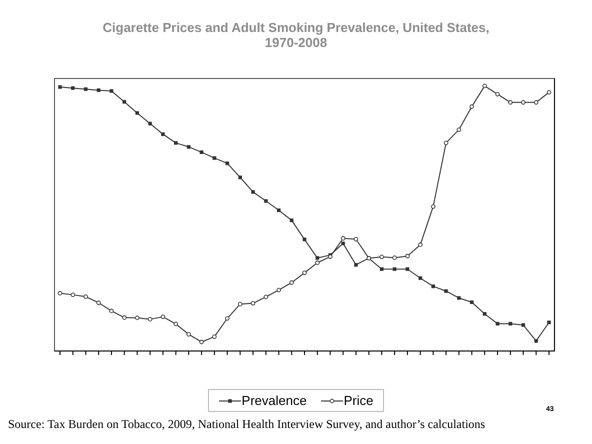  What do you see at coordinates (247, 424) in the screenshot?
I see `source-note: Source: Tax Burden on Tobacco, 2009, National Health Interview Survey, and author’s calculations` at bounding box center [247, 424].